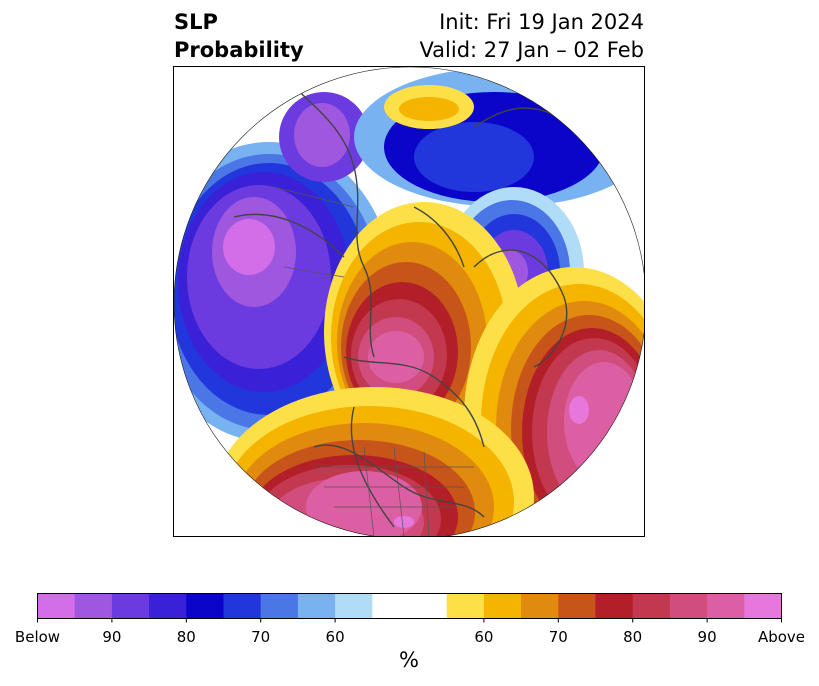 This screenshot has height=686, width=819. I want to click on borders, so click(373, 361).